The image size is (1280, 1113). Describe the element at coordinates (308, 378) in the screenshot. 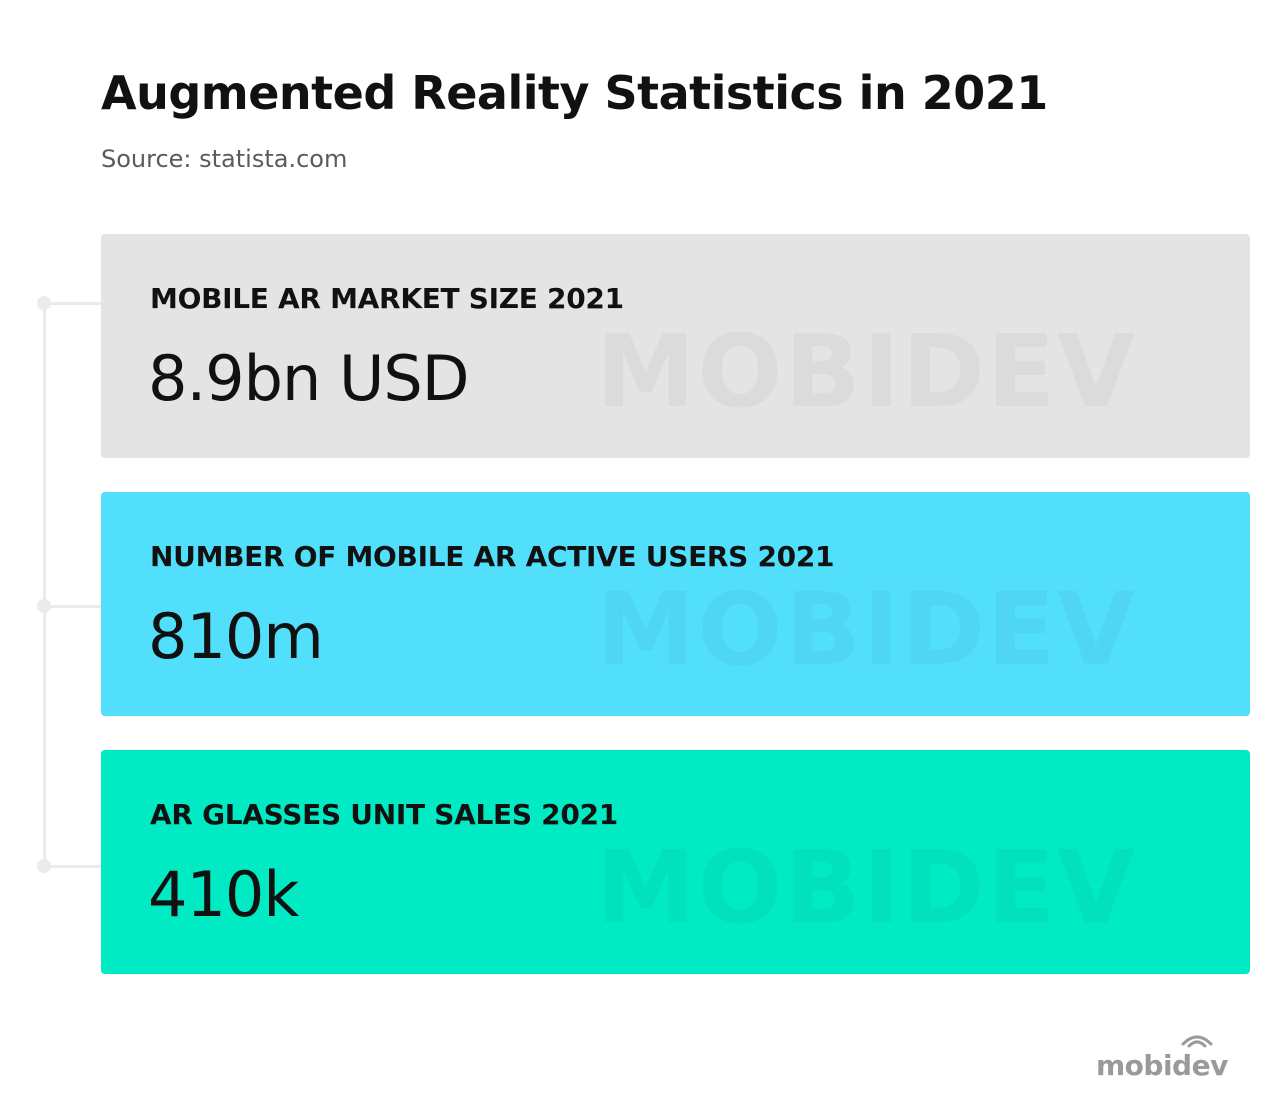

I see `stat-value: 8.9bn USD` at that location.